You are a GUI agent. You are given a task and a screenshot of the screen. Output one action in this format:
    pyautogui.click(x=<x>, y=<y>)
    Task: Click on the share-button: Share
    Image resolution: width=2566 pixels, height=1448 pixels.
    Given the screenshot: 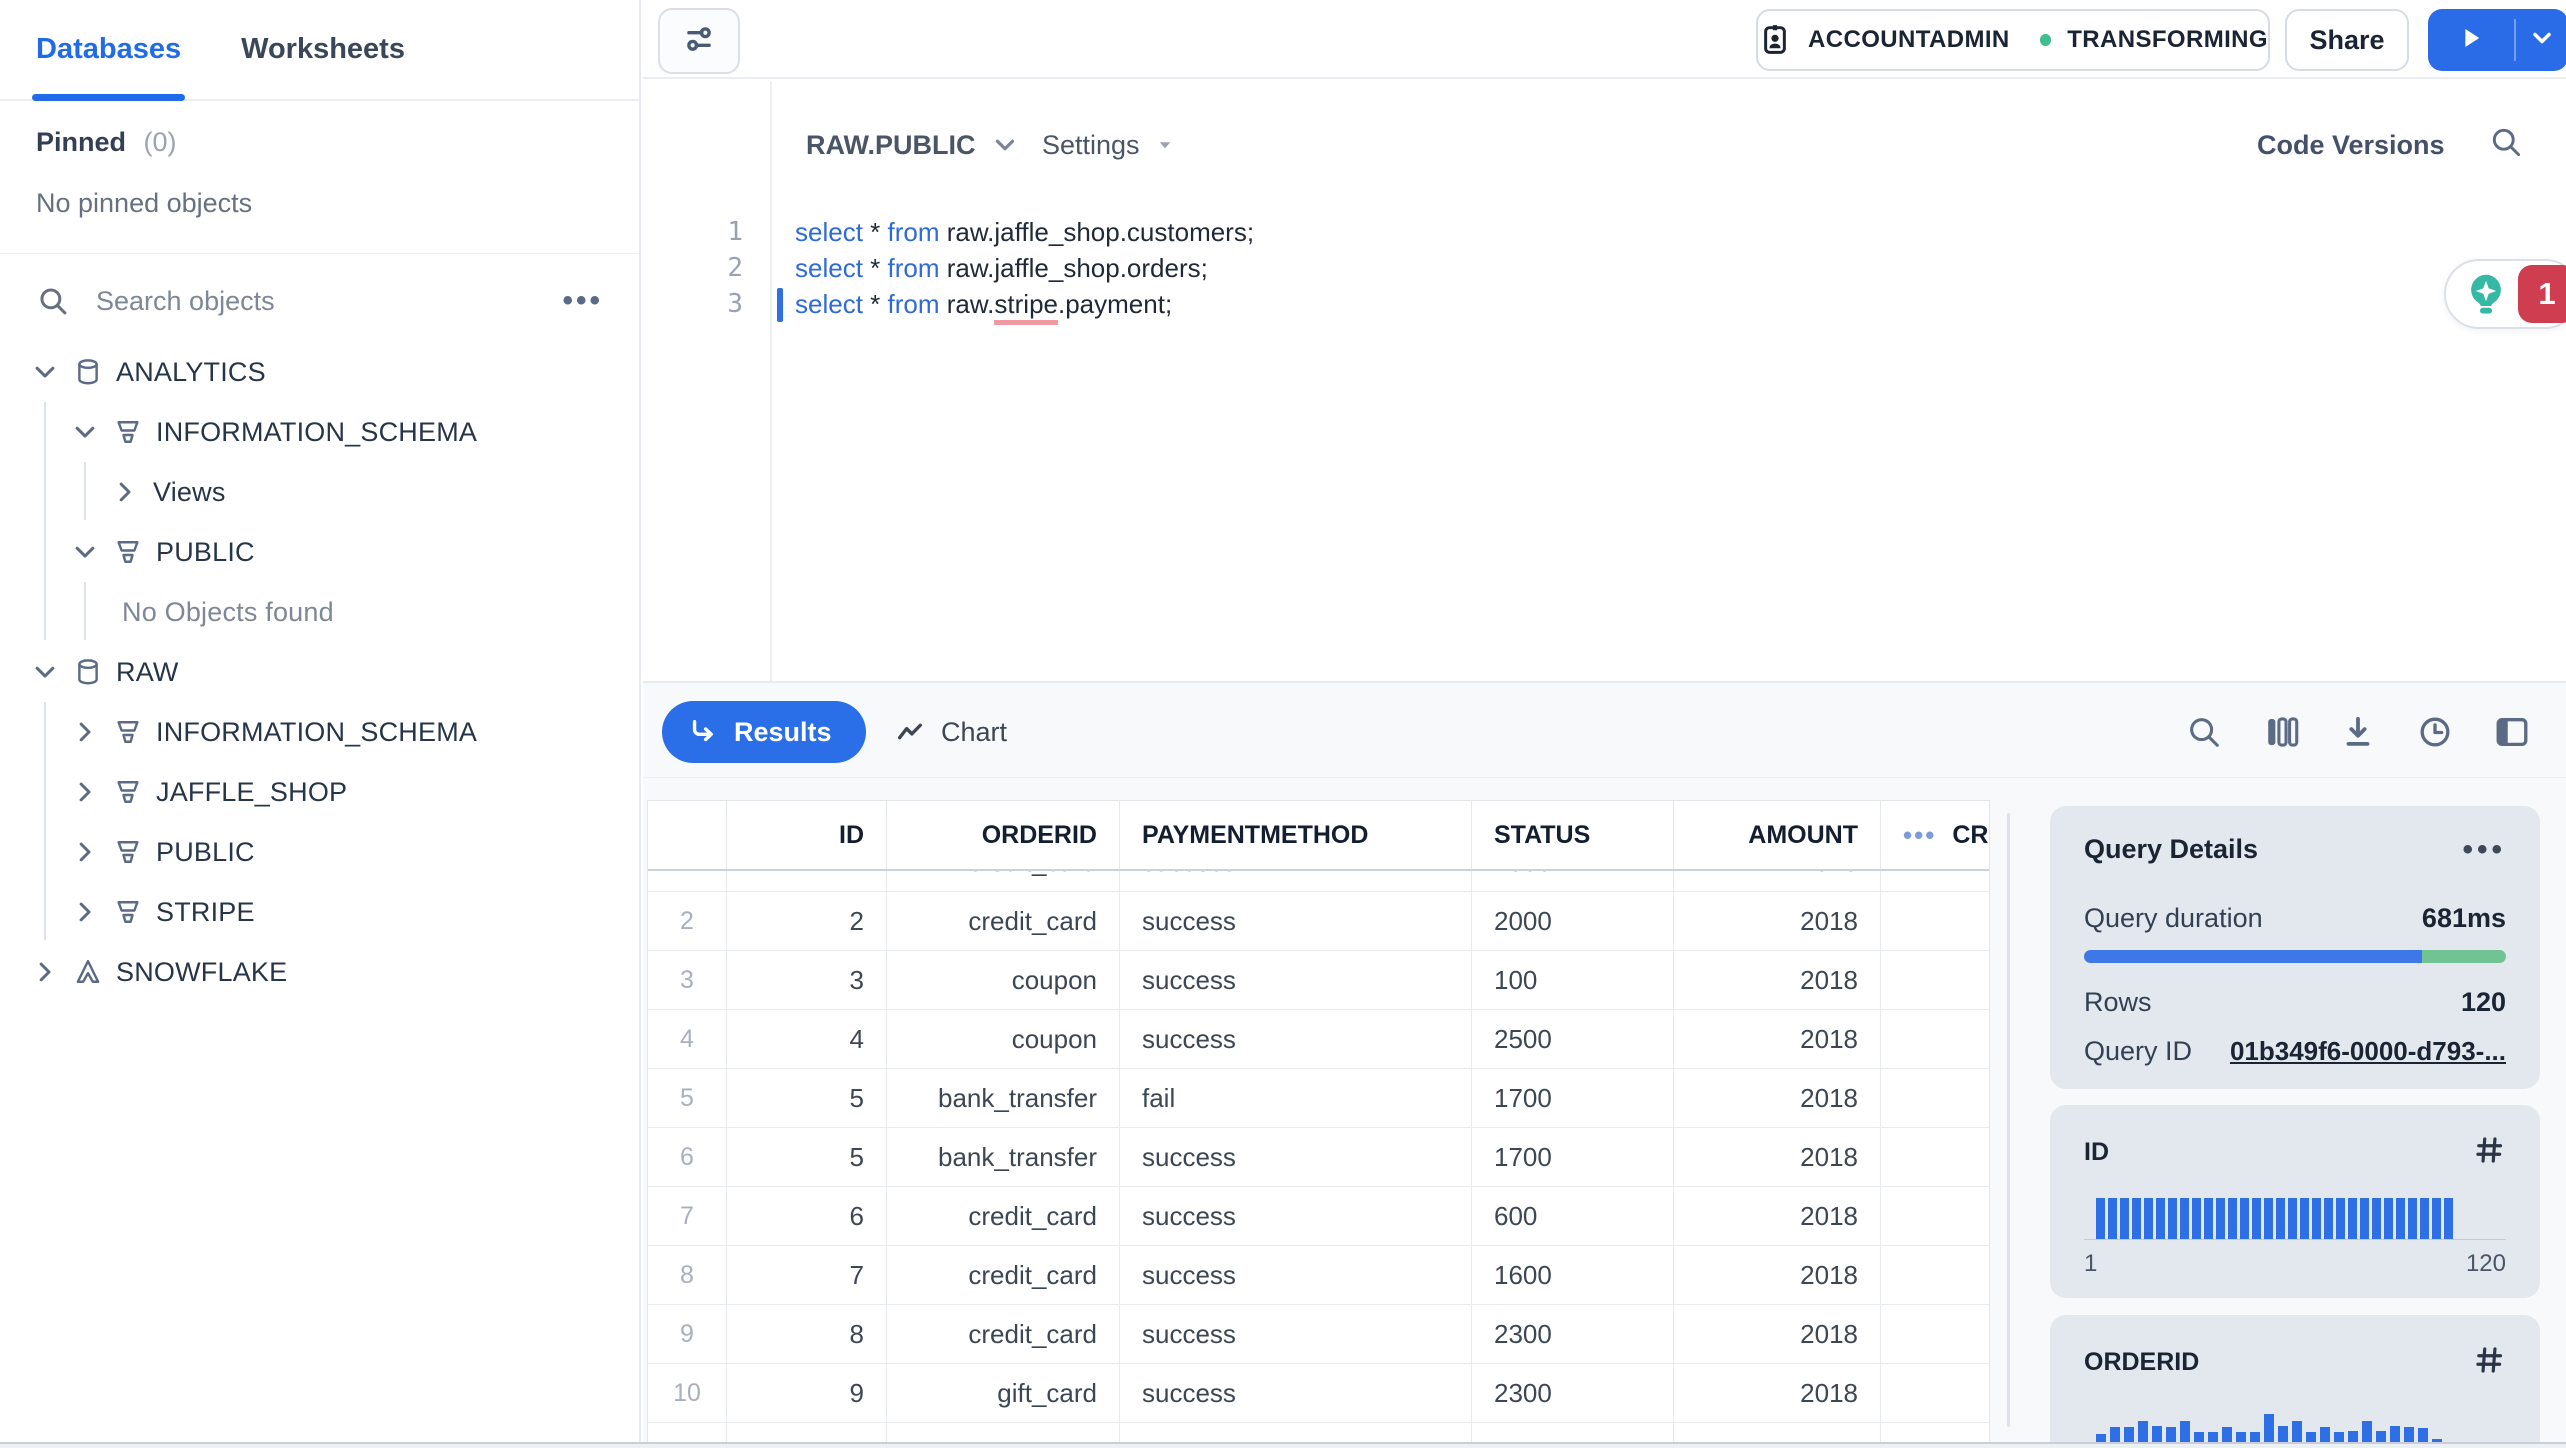 What is the action you would take?
    pyautogui.click(x=2347, y=40)
    